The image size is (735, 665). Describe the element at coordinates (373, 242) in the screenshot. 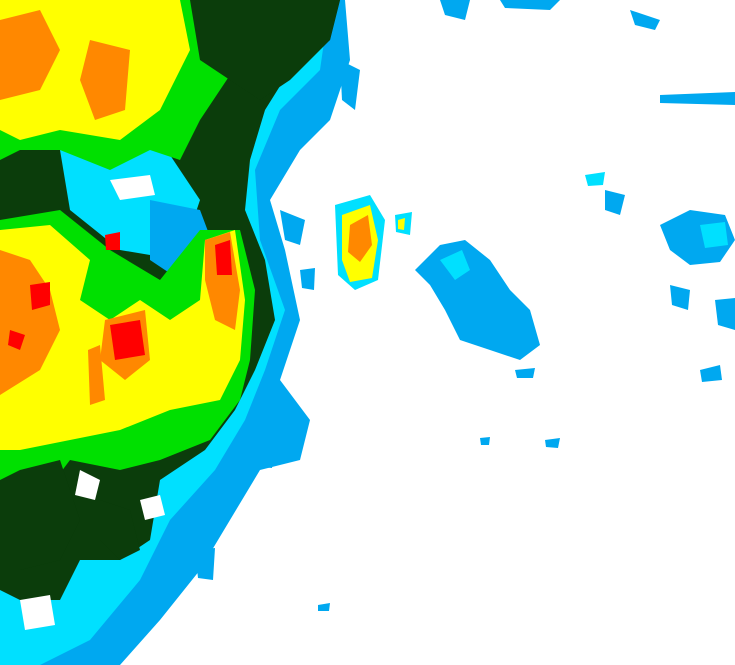

I see `central-storm-cell` at that location.